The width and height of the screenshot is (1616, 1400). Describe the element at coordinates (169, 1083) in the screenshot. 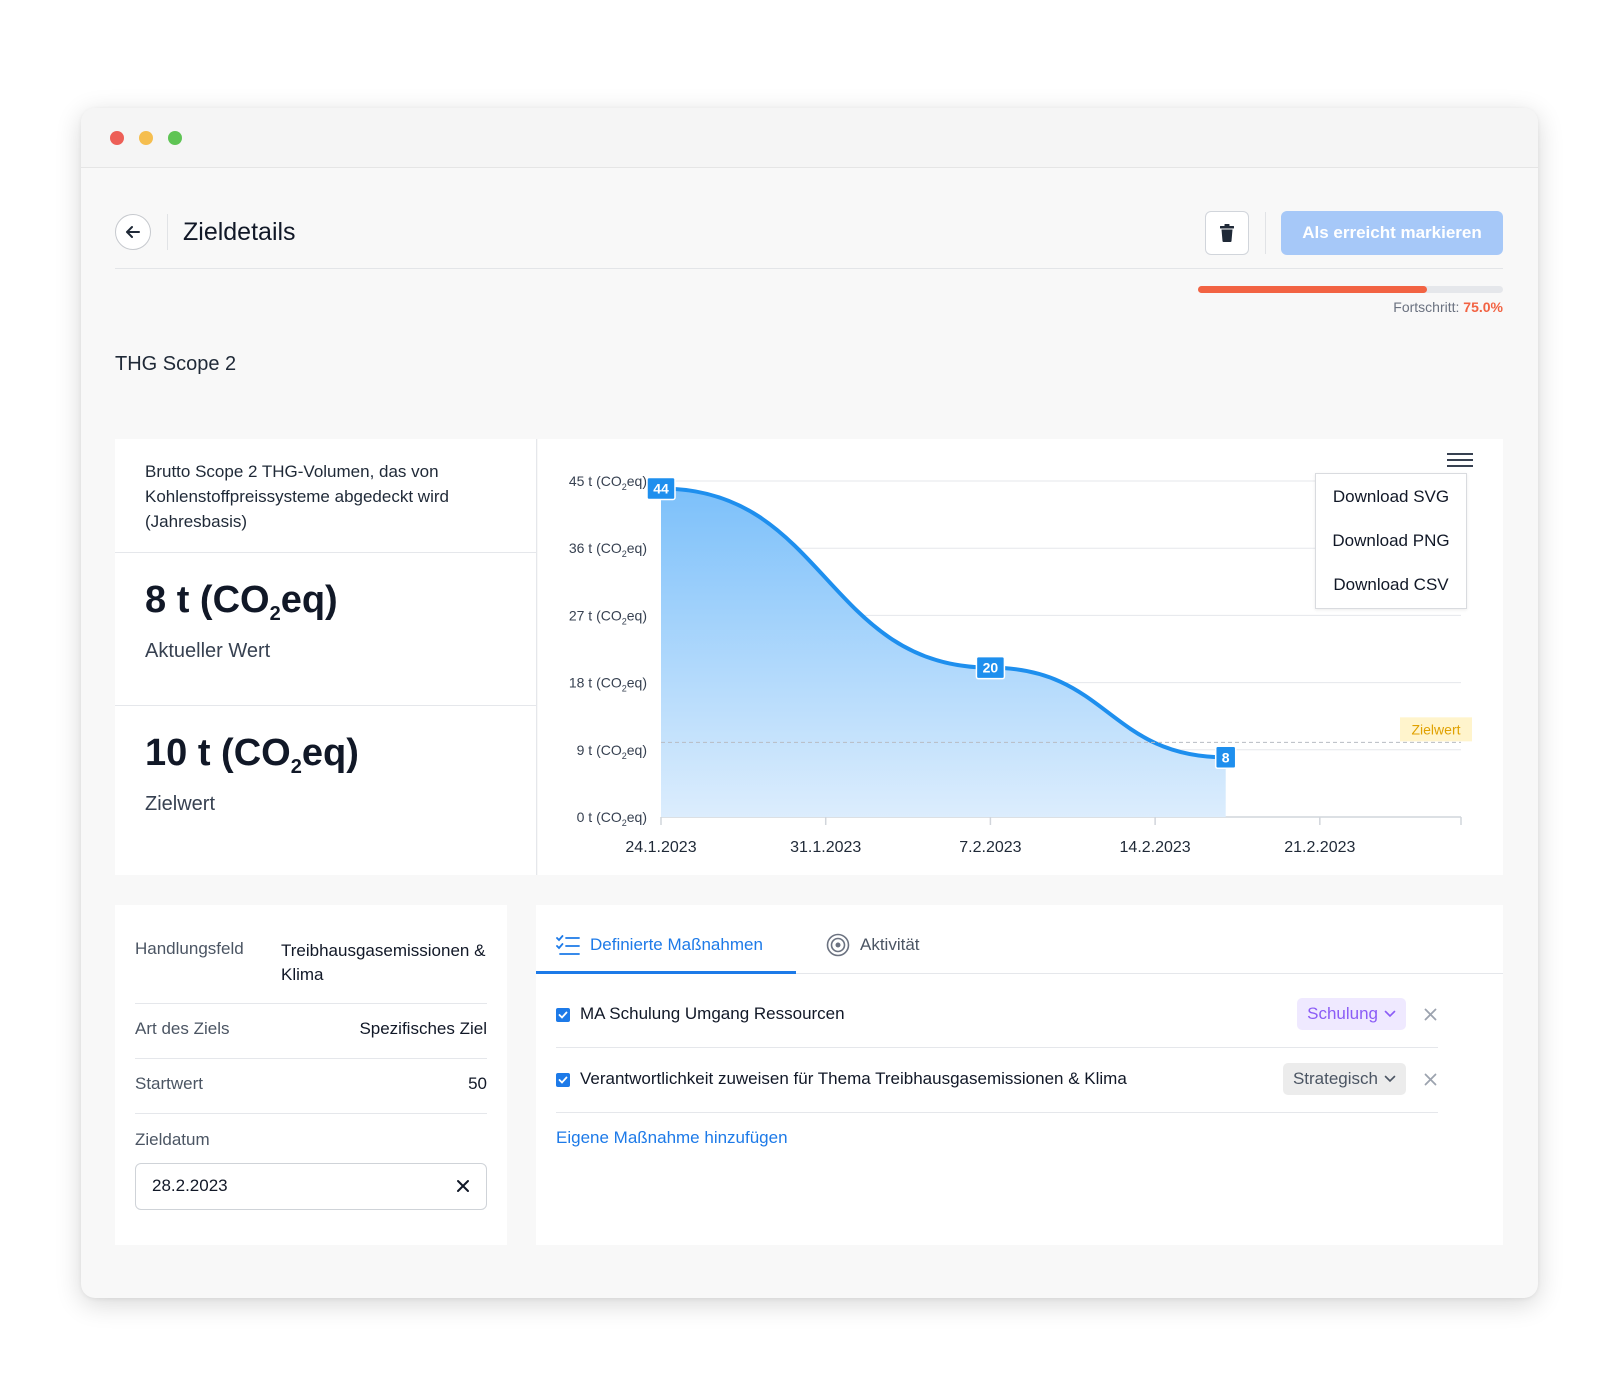

I see `info-label: Startwert` at that location.